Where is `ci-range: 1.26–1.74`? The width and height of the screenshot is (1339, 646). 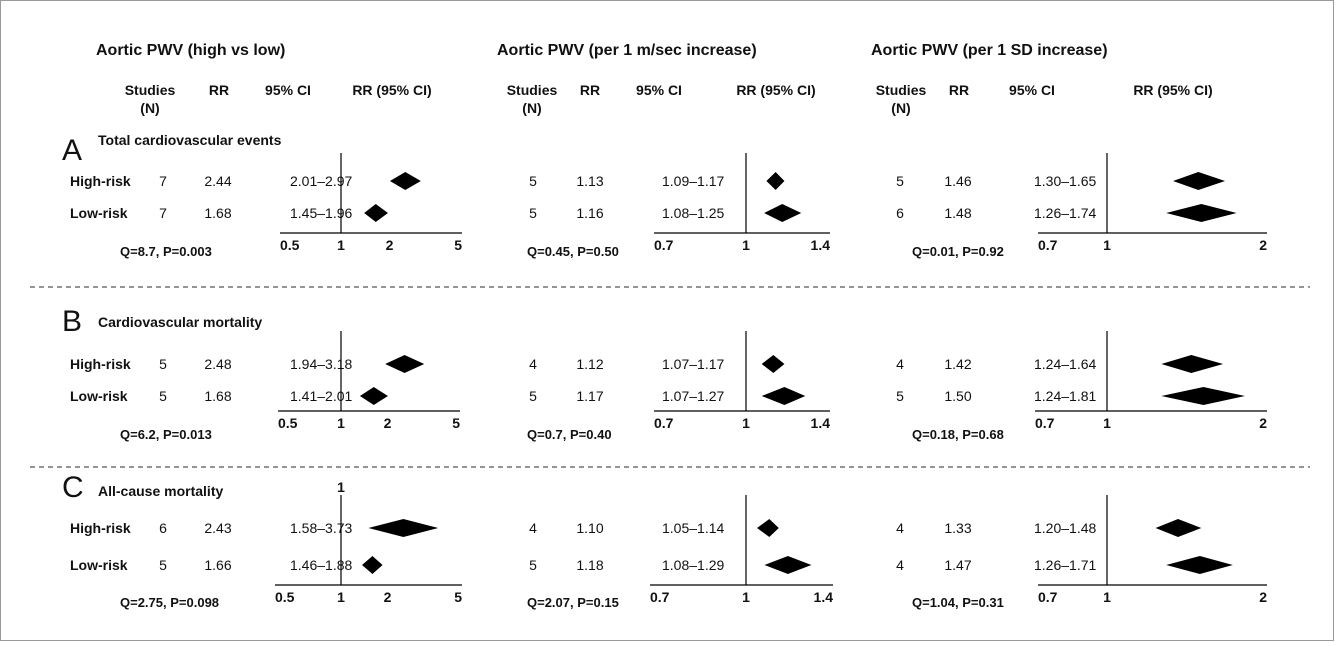
ci-range: 1.26–1.74 is located at coordinates (1065, 213).